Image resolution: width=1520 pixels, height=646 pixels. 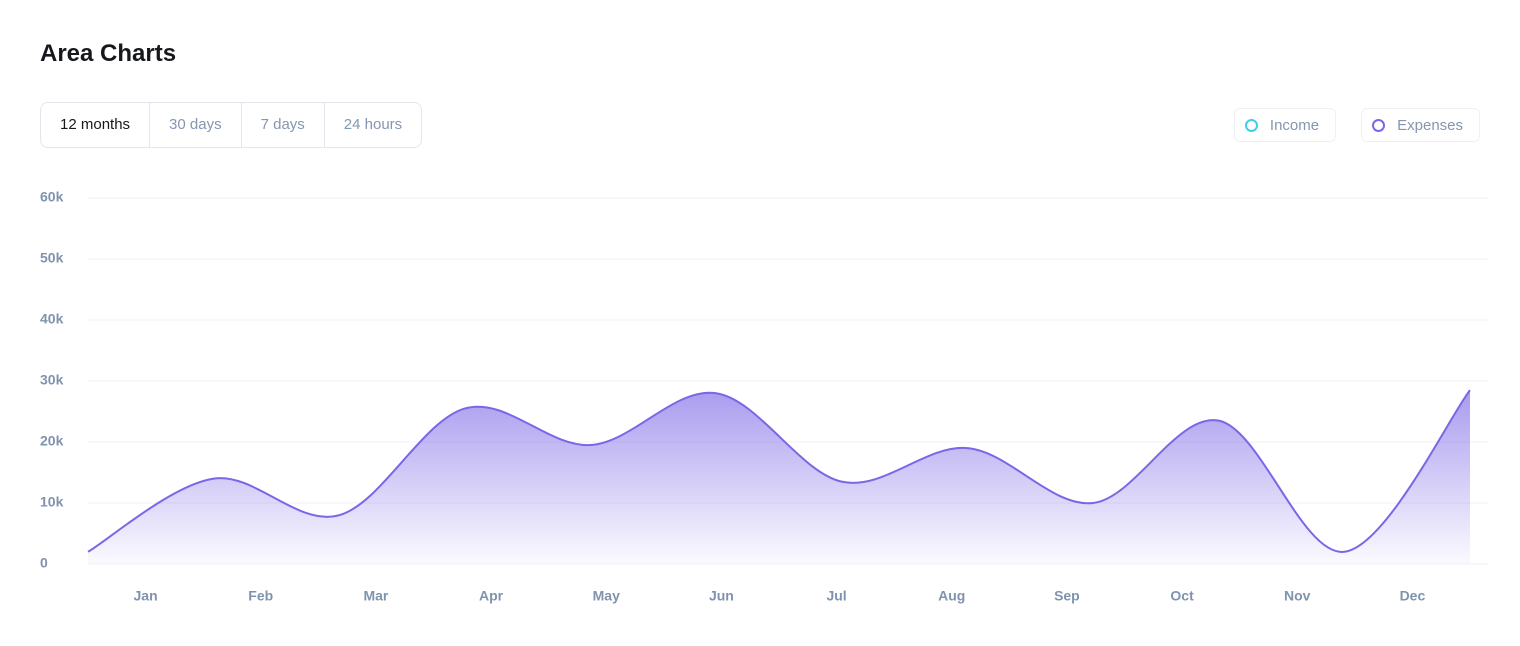 What do you see at coordinates (52, 441) in the screenshot?
I see `y-tick-label: 20k` at bounding box center [52, 441].